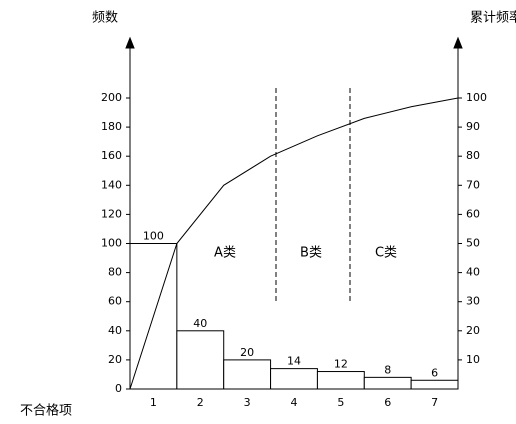 The image size is (516, 424). I want to click on y2-axis-label: 累计频率, so click(493, 18).